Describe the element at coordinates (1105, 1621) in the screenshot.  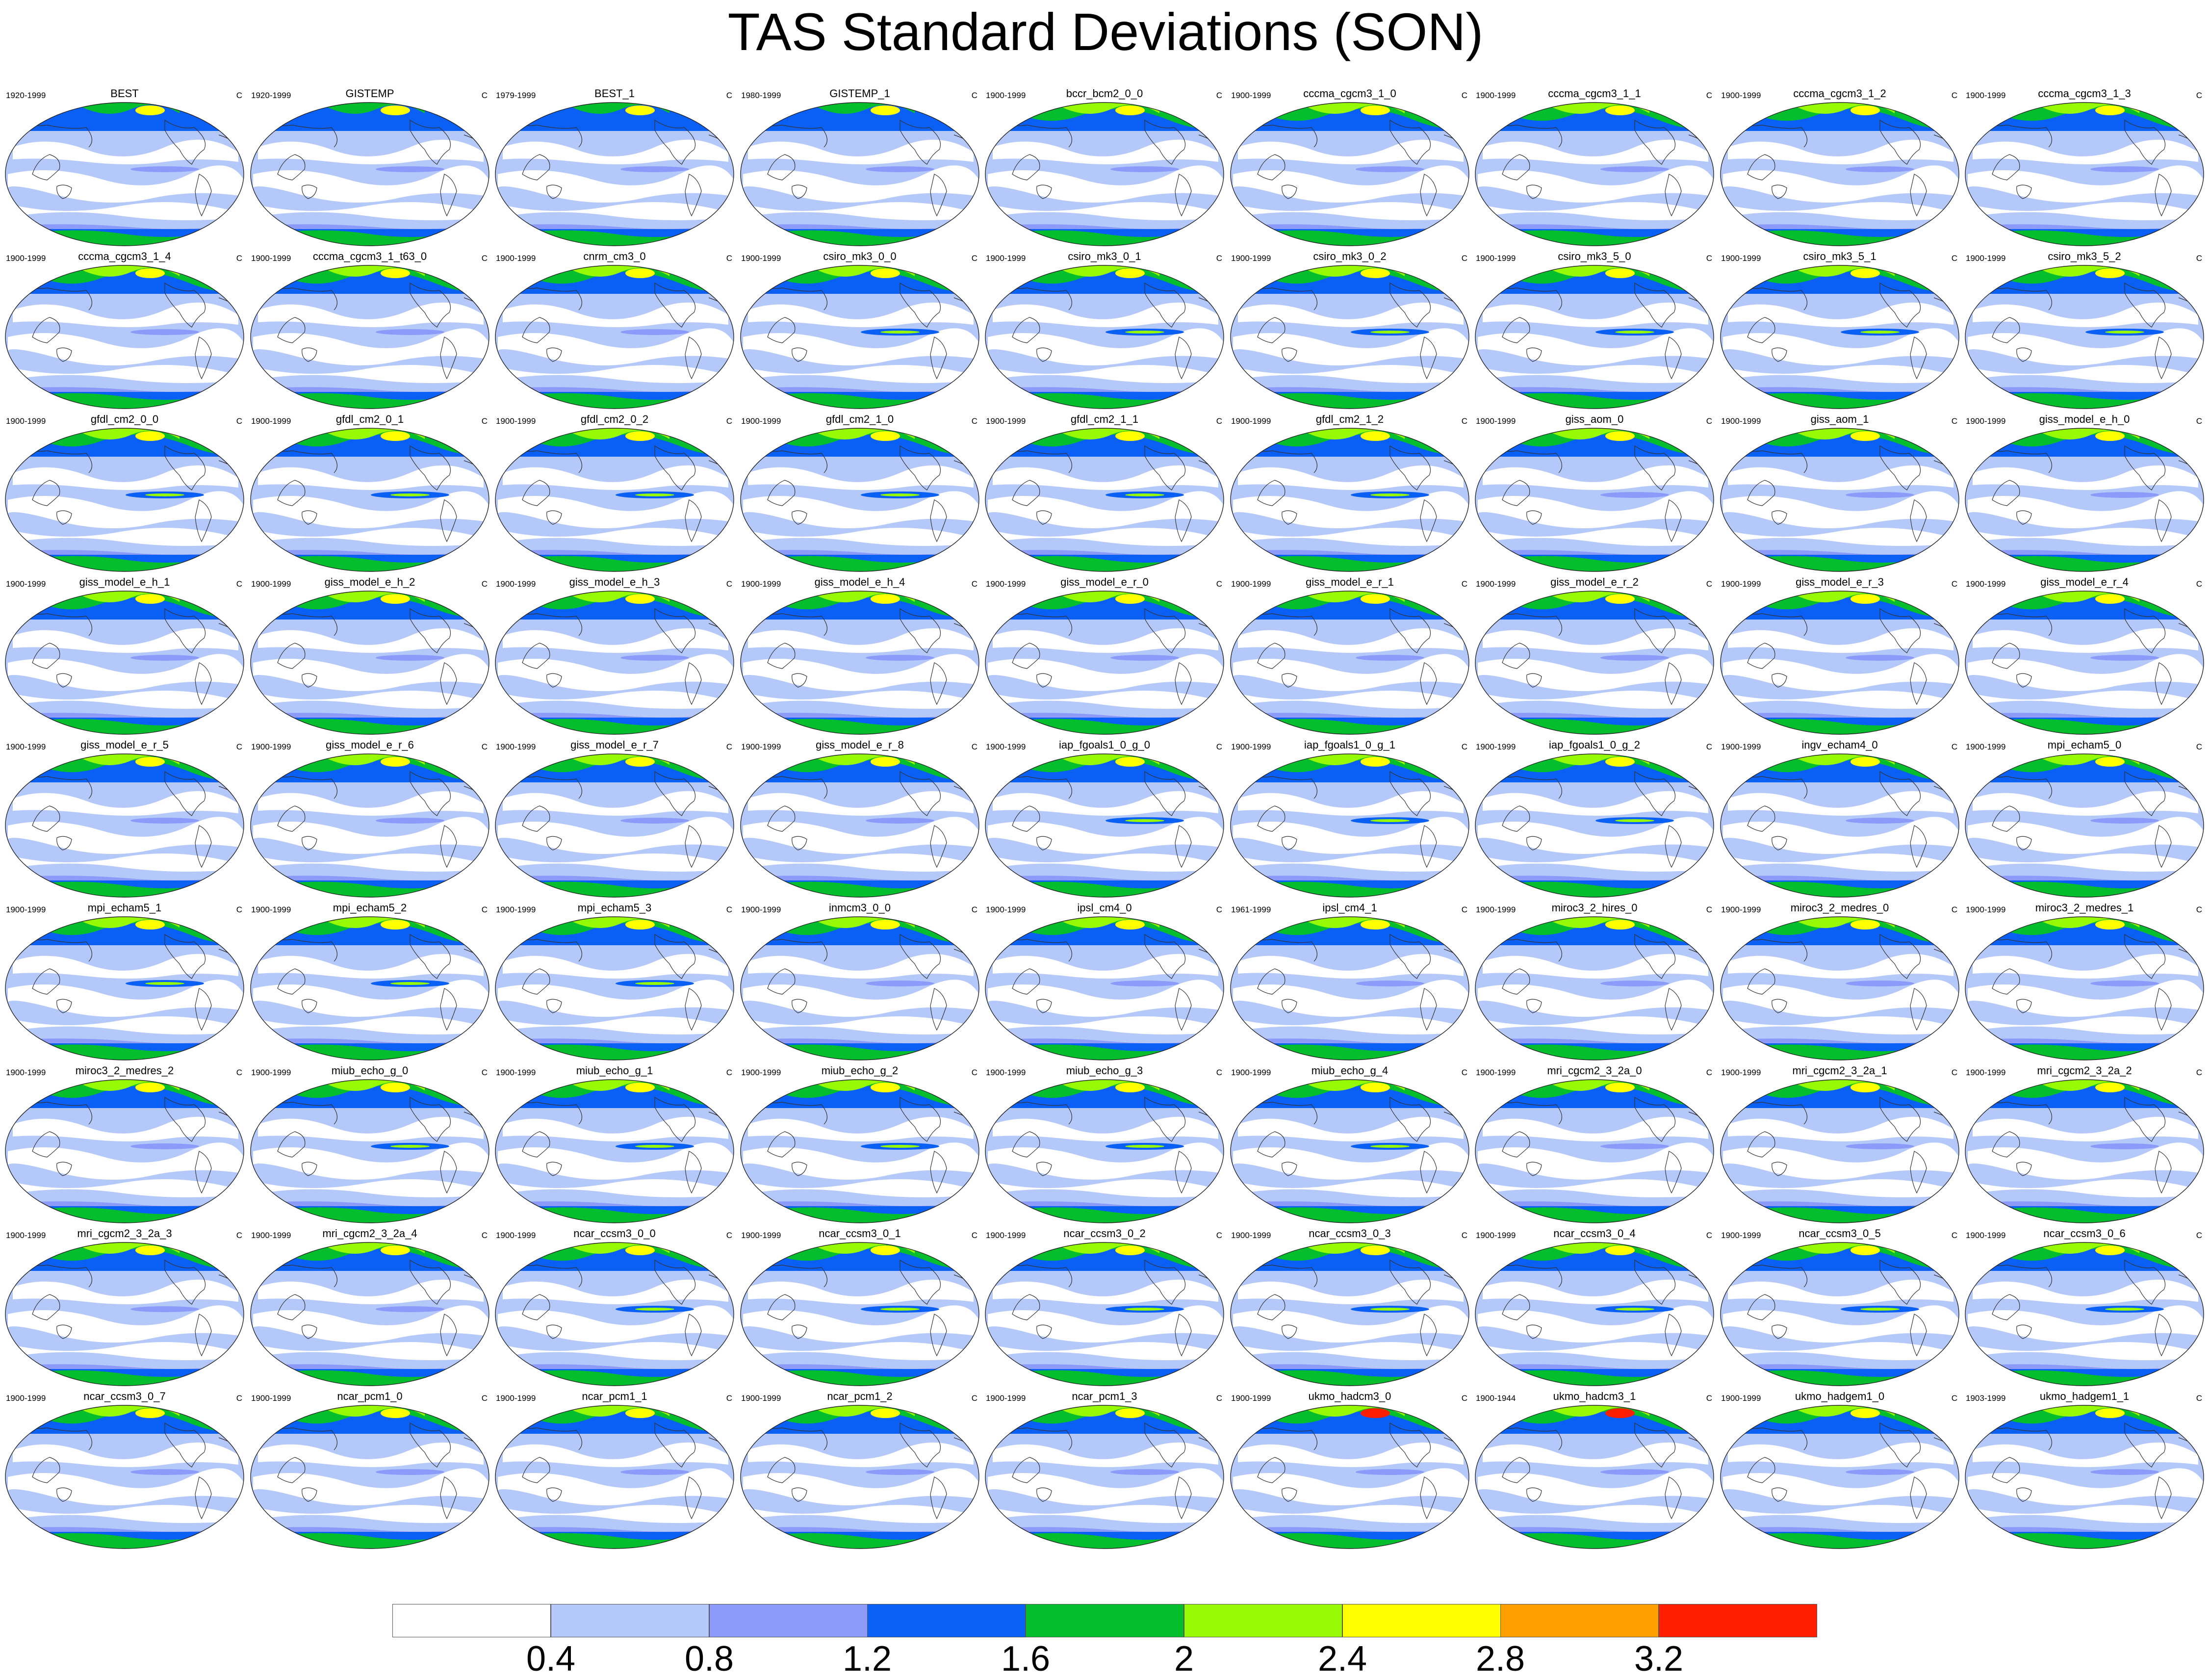
I see `colorbar` at that location.